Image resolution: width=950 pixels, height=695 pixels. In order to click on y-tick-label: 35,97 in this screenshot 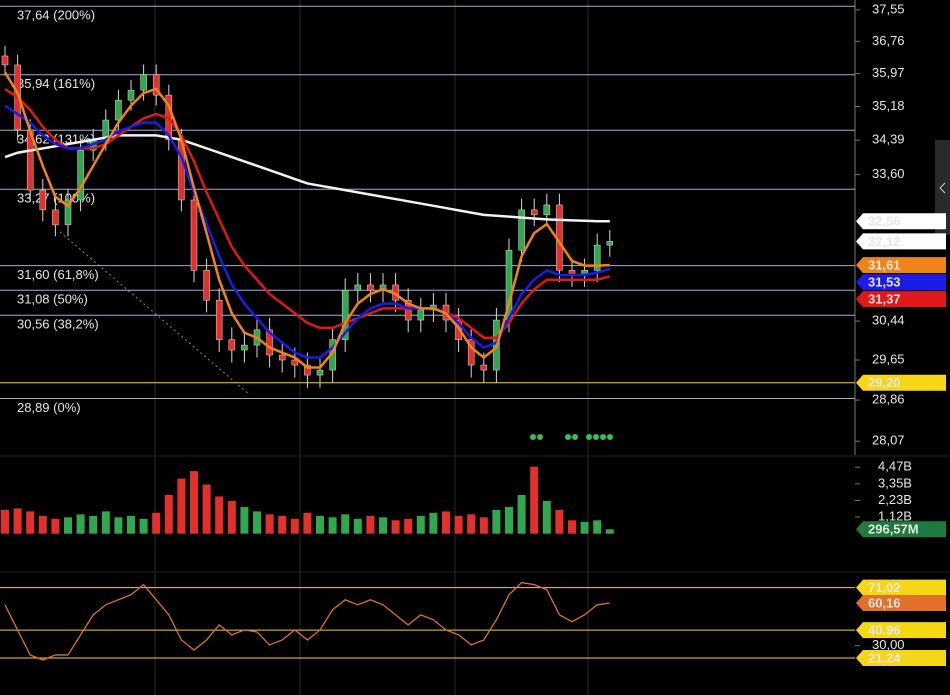, I will do `click(888, 72)`.